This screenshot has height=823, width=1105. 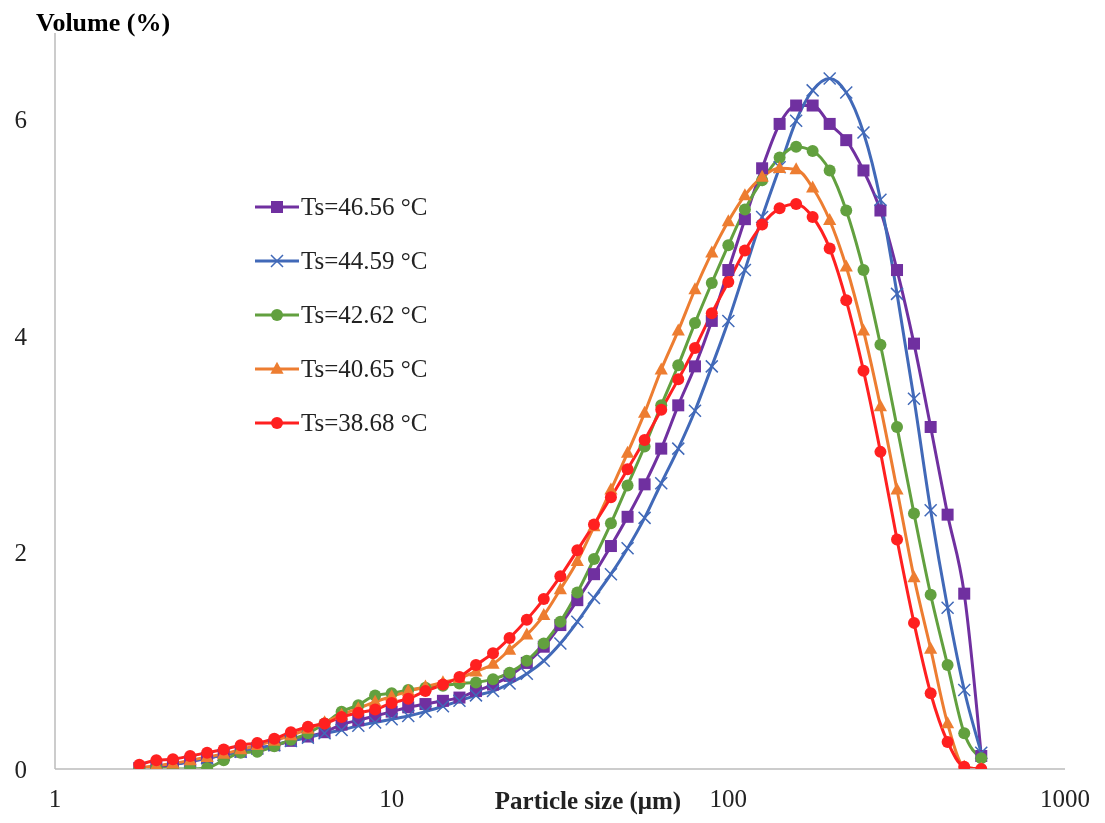 I want to click on y-tick-label: 6, so click(x=20, y=120).